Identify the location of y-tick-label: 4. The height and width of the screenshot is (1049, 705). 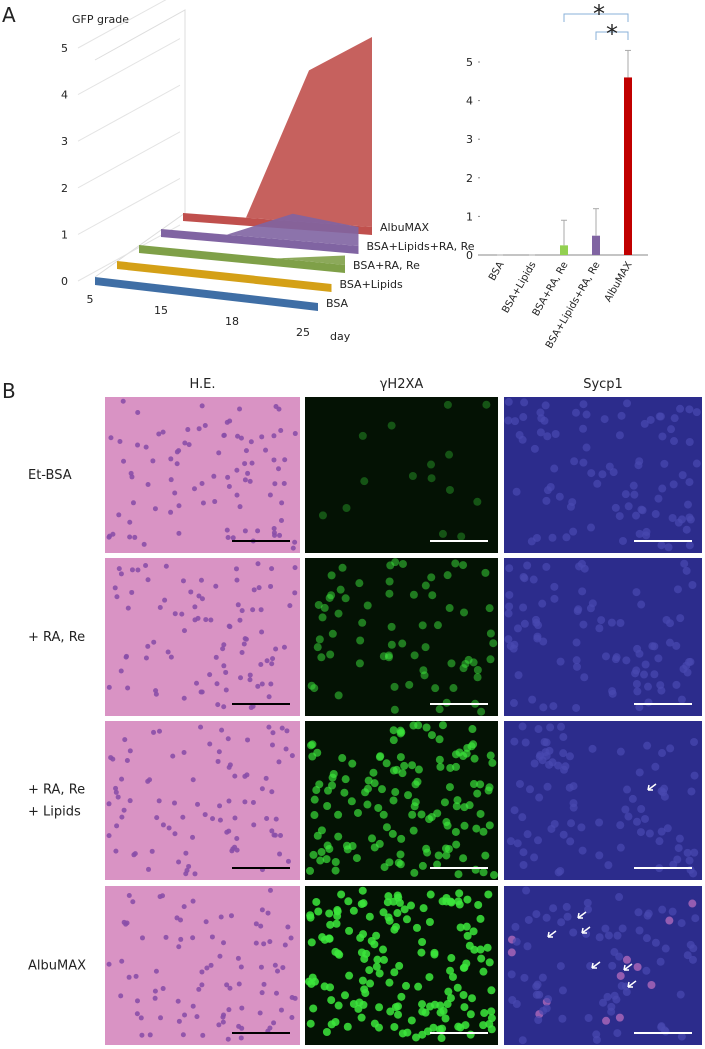
(64, 95).